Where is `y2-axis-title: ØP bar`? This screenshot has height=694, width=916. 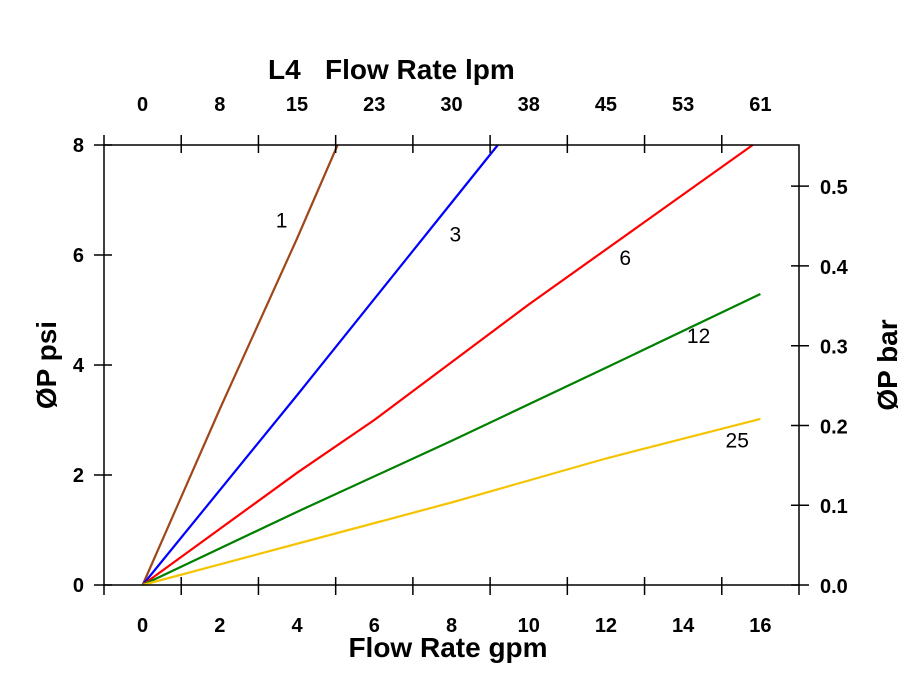 y2-axis-title: ØP bar is located at coordinates (887, 364).